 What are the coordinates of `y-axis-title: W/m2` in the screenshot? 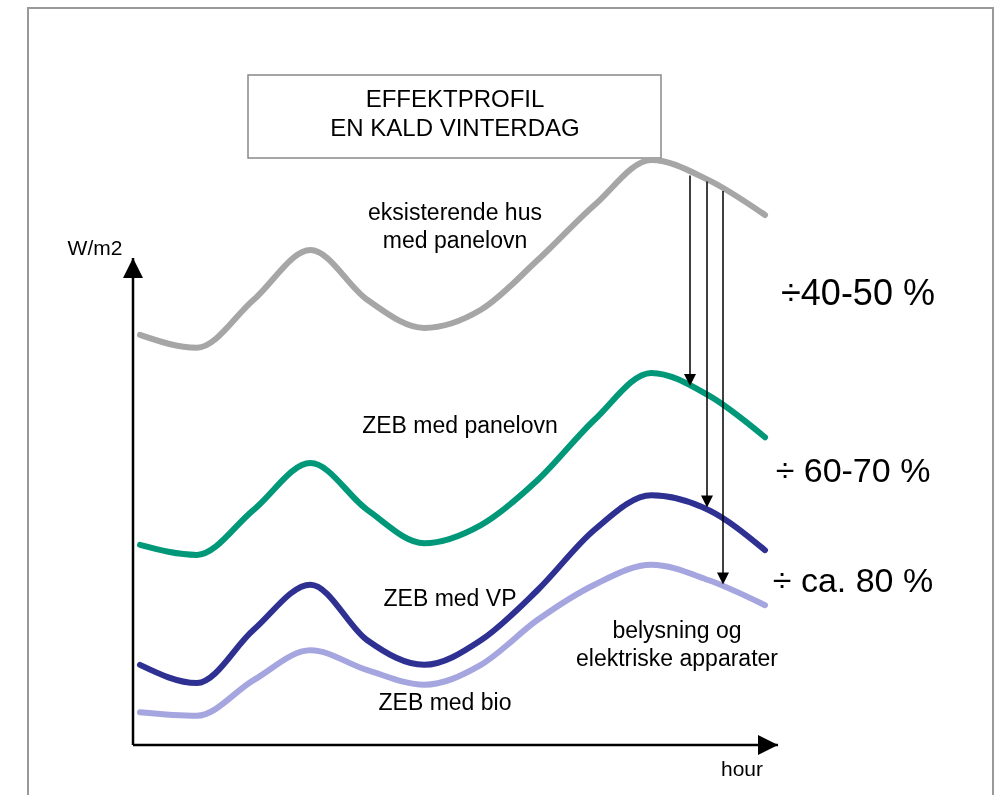 It's located at (95, 247).